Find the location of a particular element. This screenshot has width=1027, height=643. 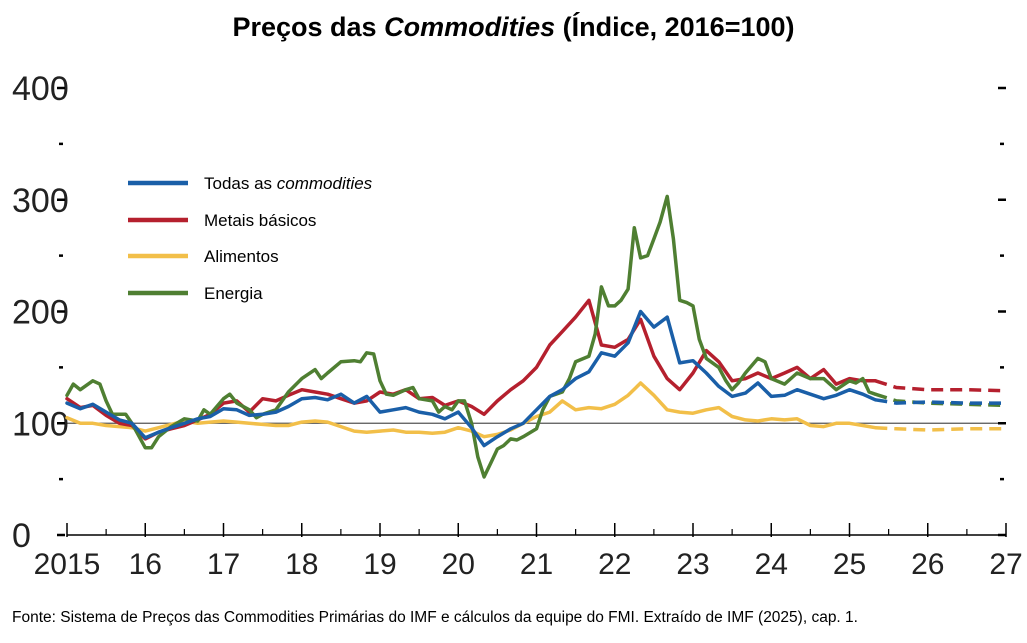

x-tick-label: 24 is located at coordinates (771, 564).